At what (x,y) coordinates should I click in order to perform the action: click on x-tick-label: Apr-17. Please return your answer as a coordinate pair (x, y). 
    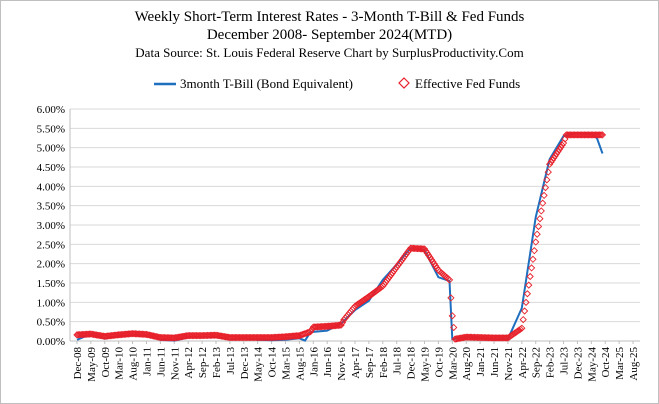
    Looking at the image, I should click on (356, 363).